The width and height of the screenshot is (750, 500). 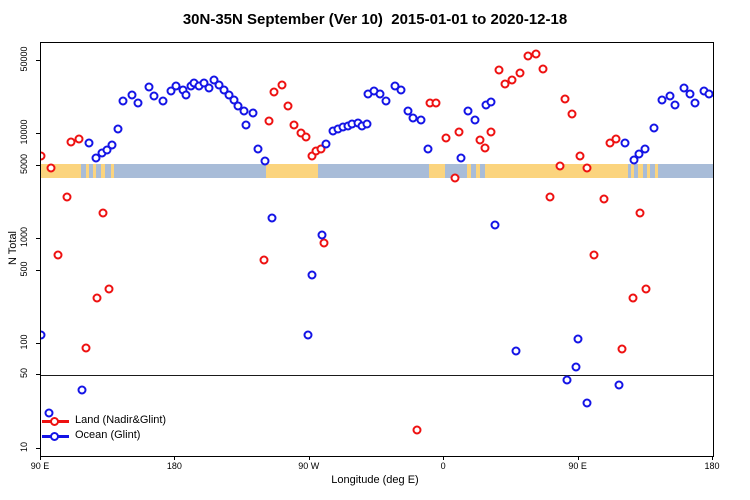 What do you see at coordinates (577, 466) in the screenshot?
I see `x-tick-label: 90 E` at bounding box center [577, 466].